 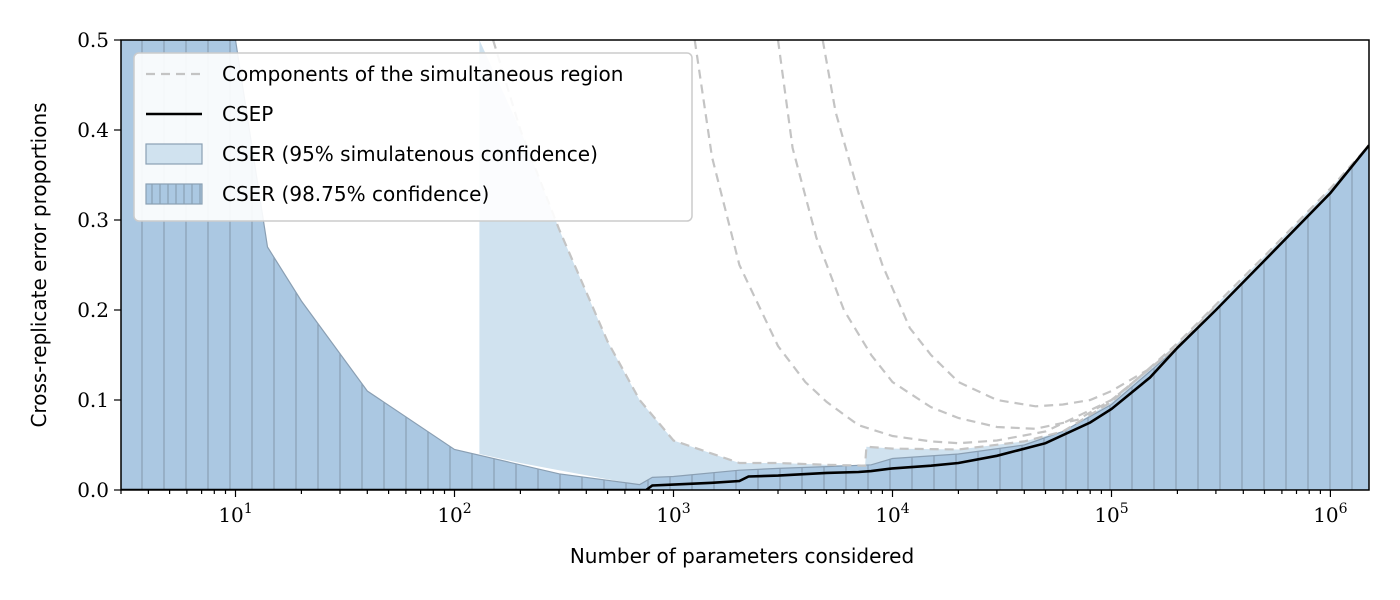 I want to click on legend-label: CSER (98.75% confidence), so click(x=355, y=194).